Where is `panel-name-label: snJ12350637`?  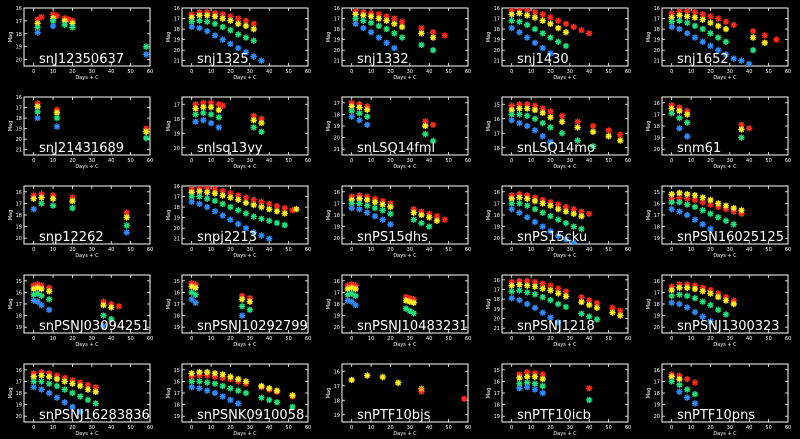 panel-name-label: snJ12350637 is located at coordinates (81, 59).